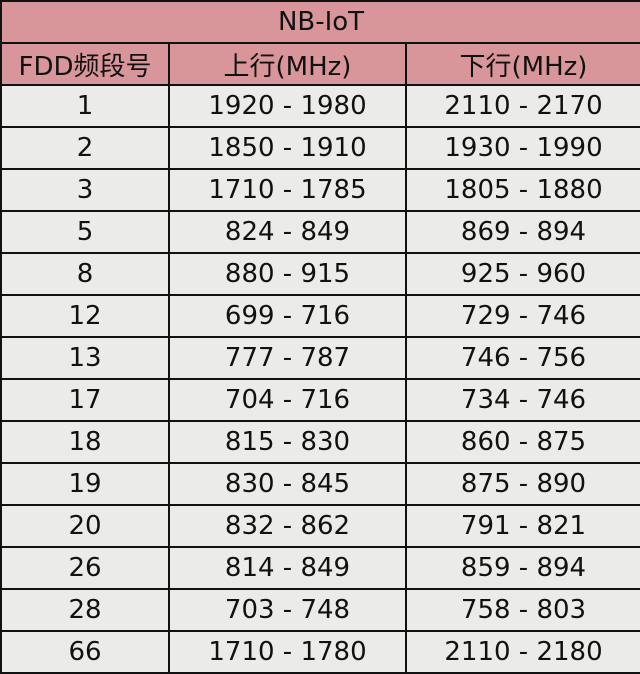  What do you see at coordinates (522, 526) in the screenshot?
I see `downlink-cell: 791 - 821` at bounding box center [522, 526].